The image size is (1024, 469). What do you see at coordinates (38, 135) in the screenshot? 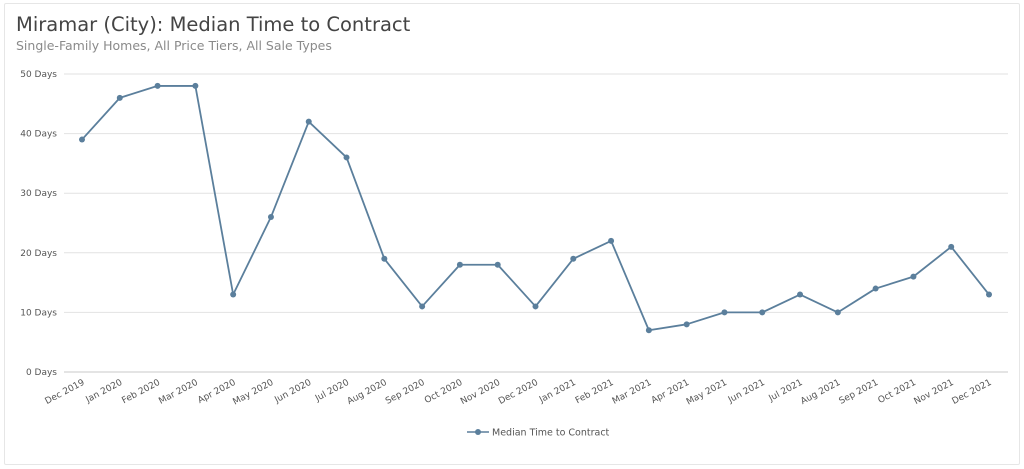
I see `y-tick-label: 40 Days` at bounding box center [38, 135].